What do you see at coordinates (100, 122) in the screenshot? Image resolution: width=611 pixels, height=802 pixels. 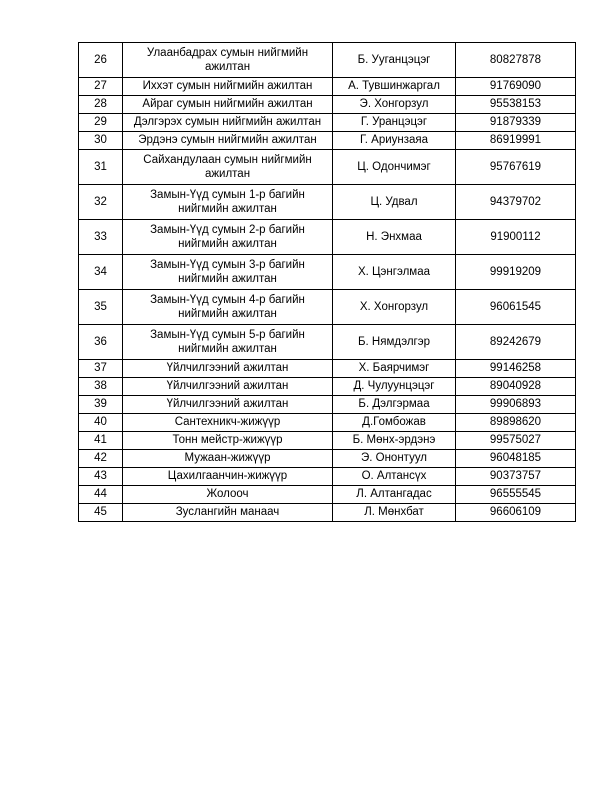 I see `row-number-cell: 29` at bounding box center [100, 122].